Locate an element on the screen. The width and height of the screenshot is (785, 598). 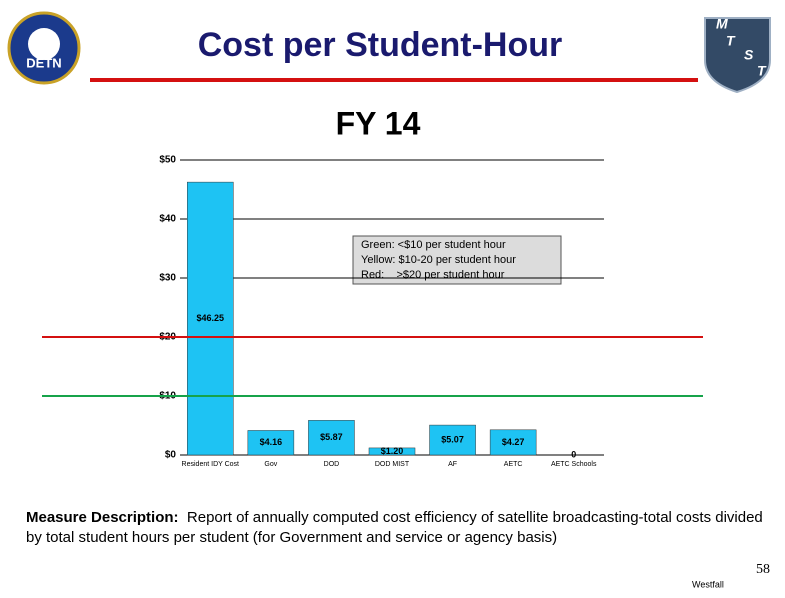
value-label: $5.07 is located at coordinates (452, 439).